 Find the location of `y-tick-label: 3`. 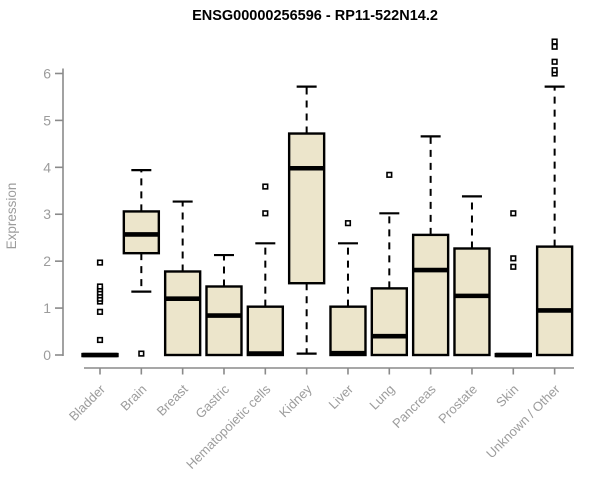

y-tick-label: 3 is located at coordinates (47, 214).